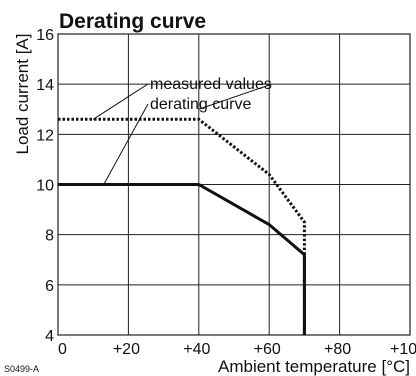  I want to click on chart-title: Derating curve, so click(132, 21).